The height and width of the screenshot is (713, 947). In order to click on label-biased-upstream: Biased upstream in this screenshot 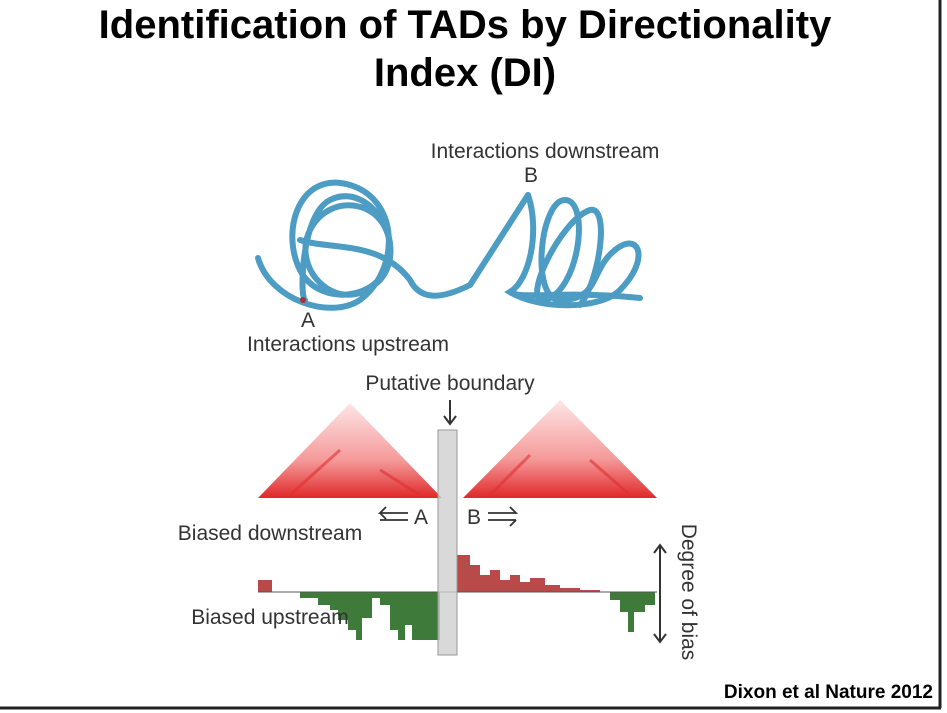, I will do `click(270, 617)`.